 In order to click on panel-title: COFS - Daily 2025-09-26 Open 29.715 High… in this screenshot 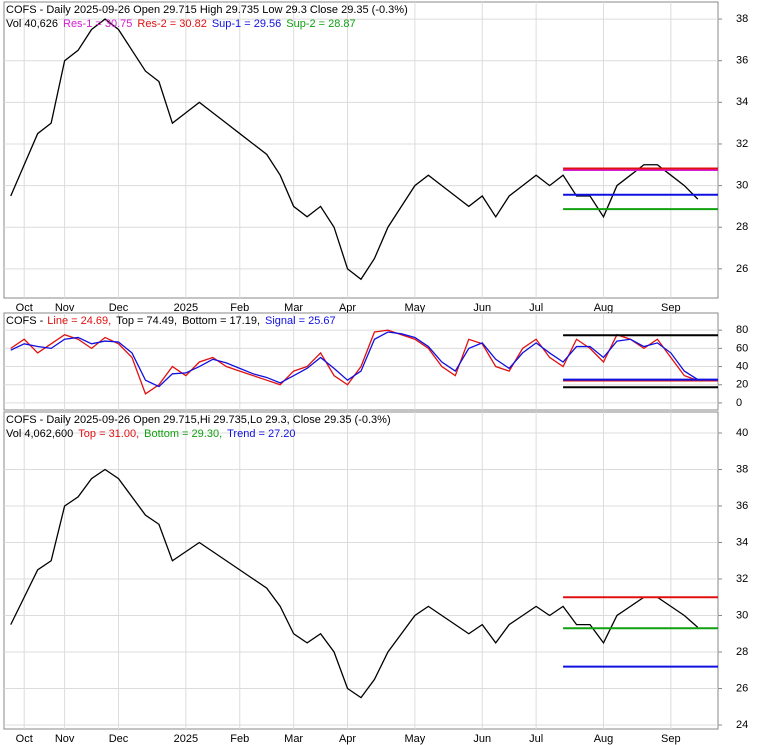, I will do `click(207, 10)`.